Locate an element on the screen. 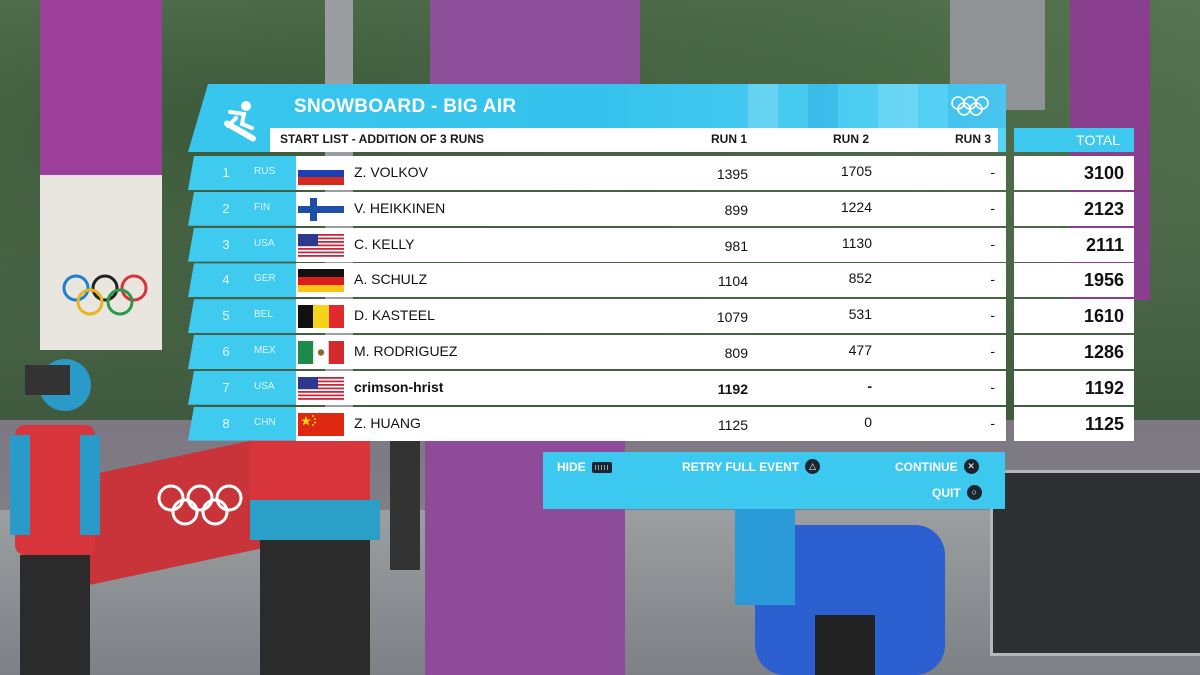 The height and width of the screenshot is (675, 1200). rank-number: 5 is located at coordinates (226, 316).